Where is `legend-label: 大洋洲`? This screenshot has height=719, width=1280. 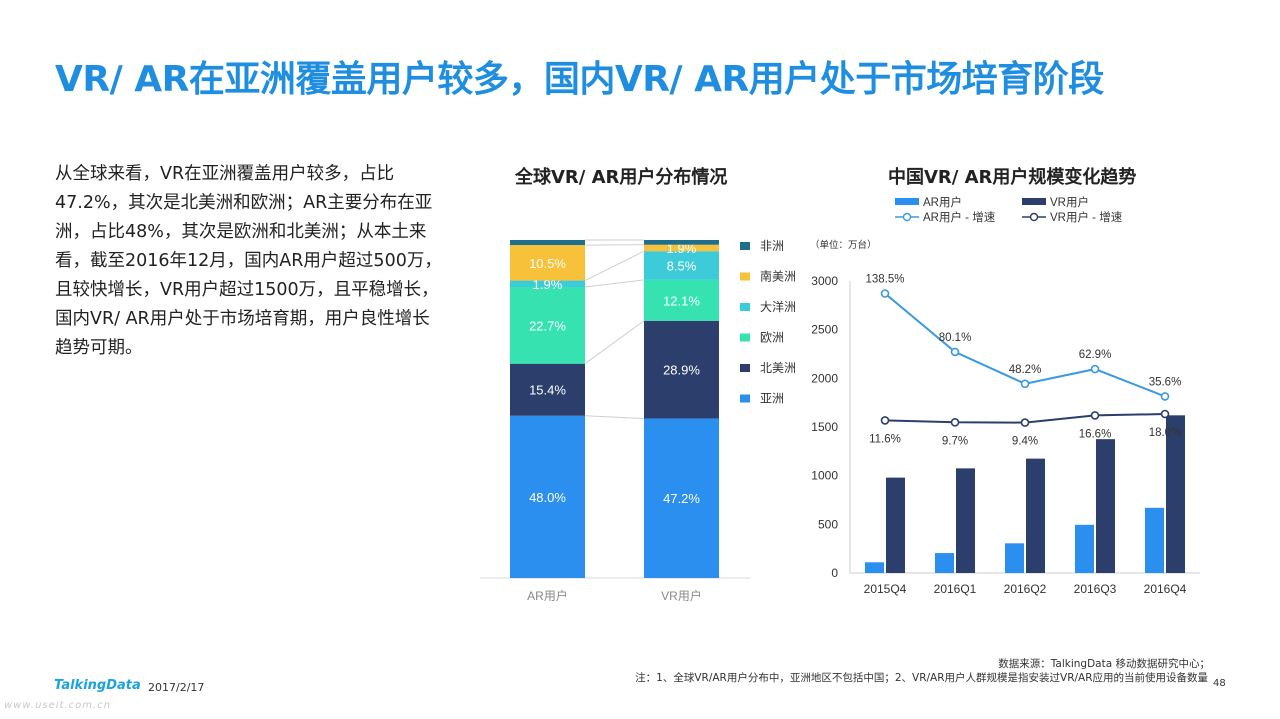
legend-label: 大洋洲 is located at coordinates (778, 306).